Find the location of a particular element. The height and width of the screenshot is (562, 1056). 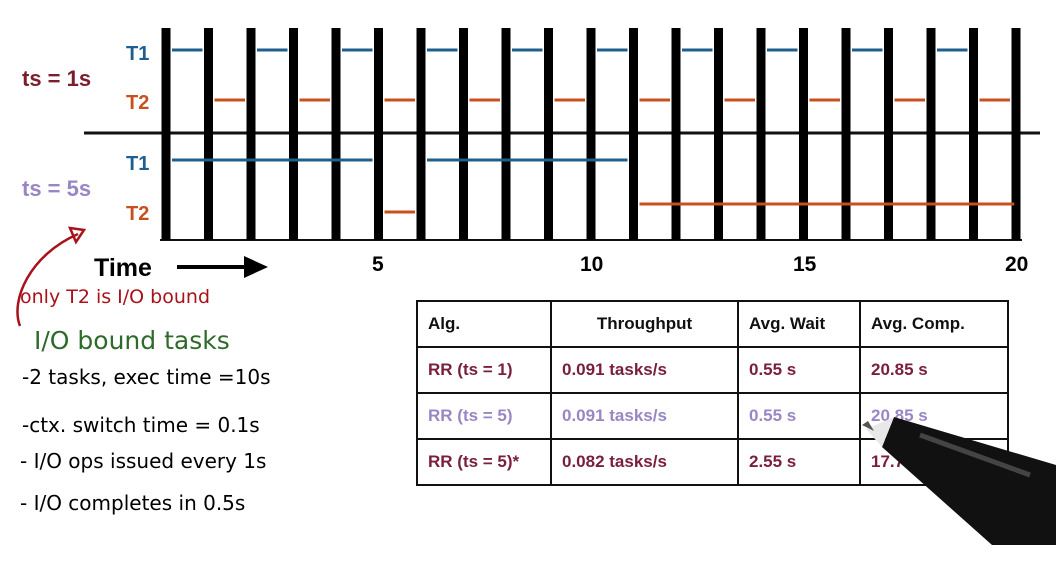

ts5-label: ts = 5s is located at coordinates (56, 188).